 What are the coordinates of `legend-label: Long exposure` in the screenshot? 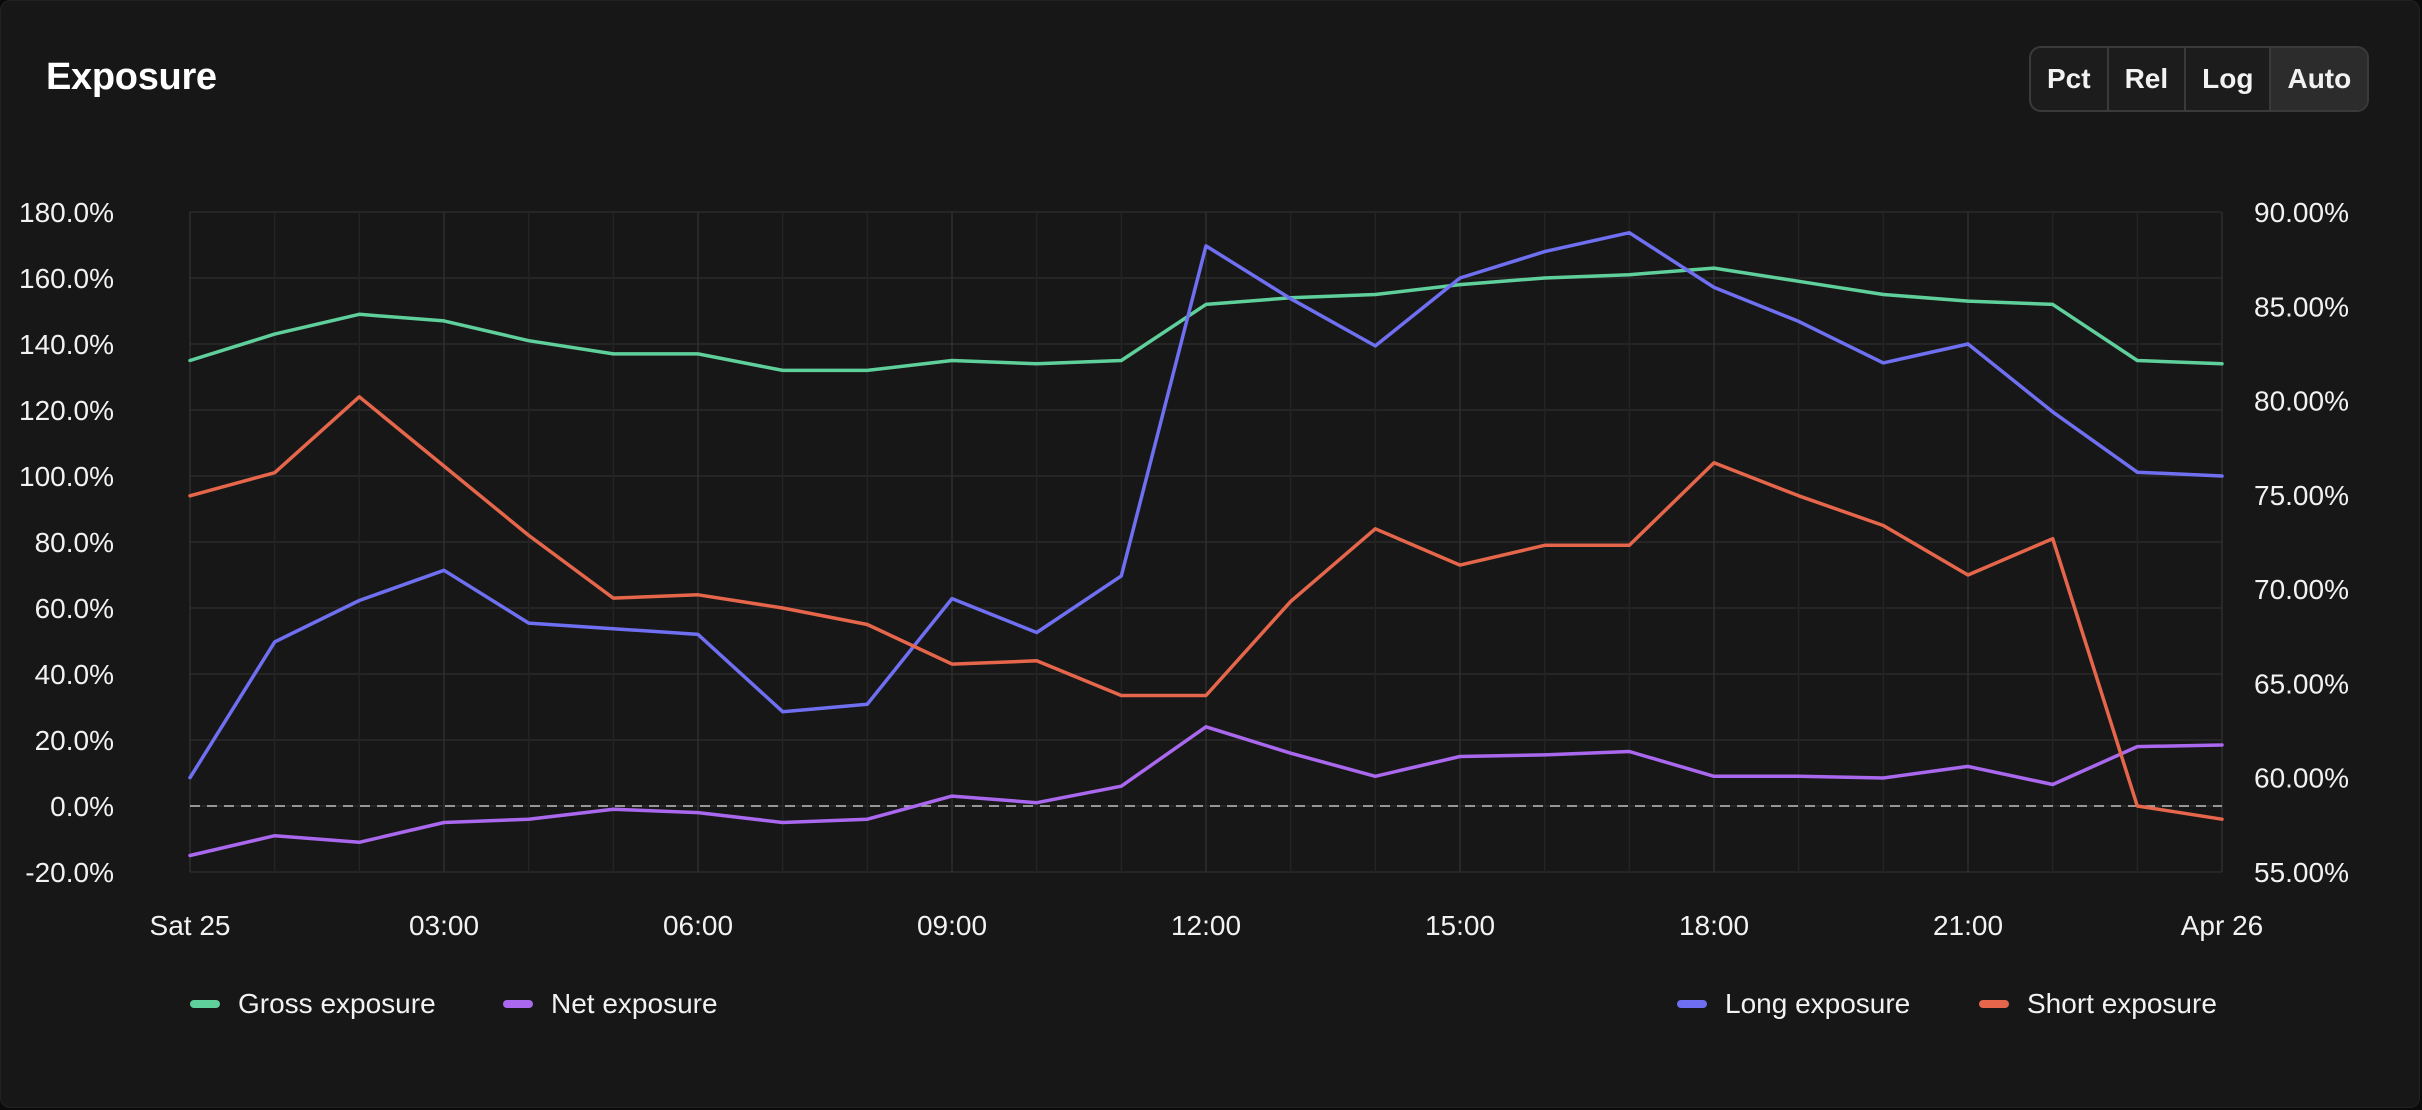 It's located at (1818, 1003).